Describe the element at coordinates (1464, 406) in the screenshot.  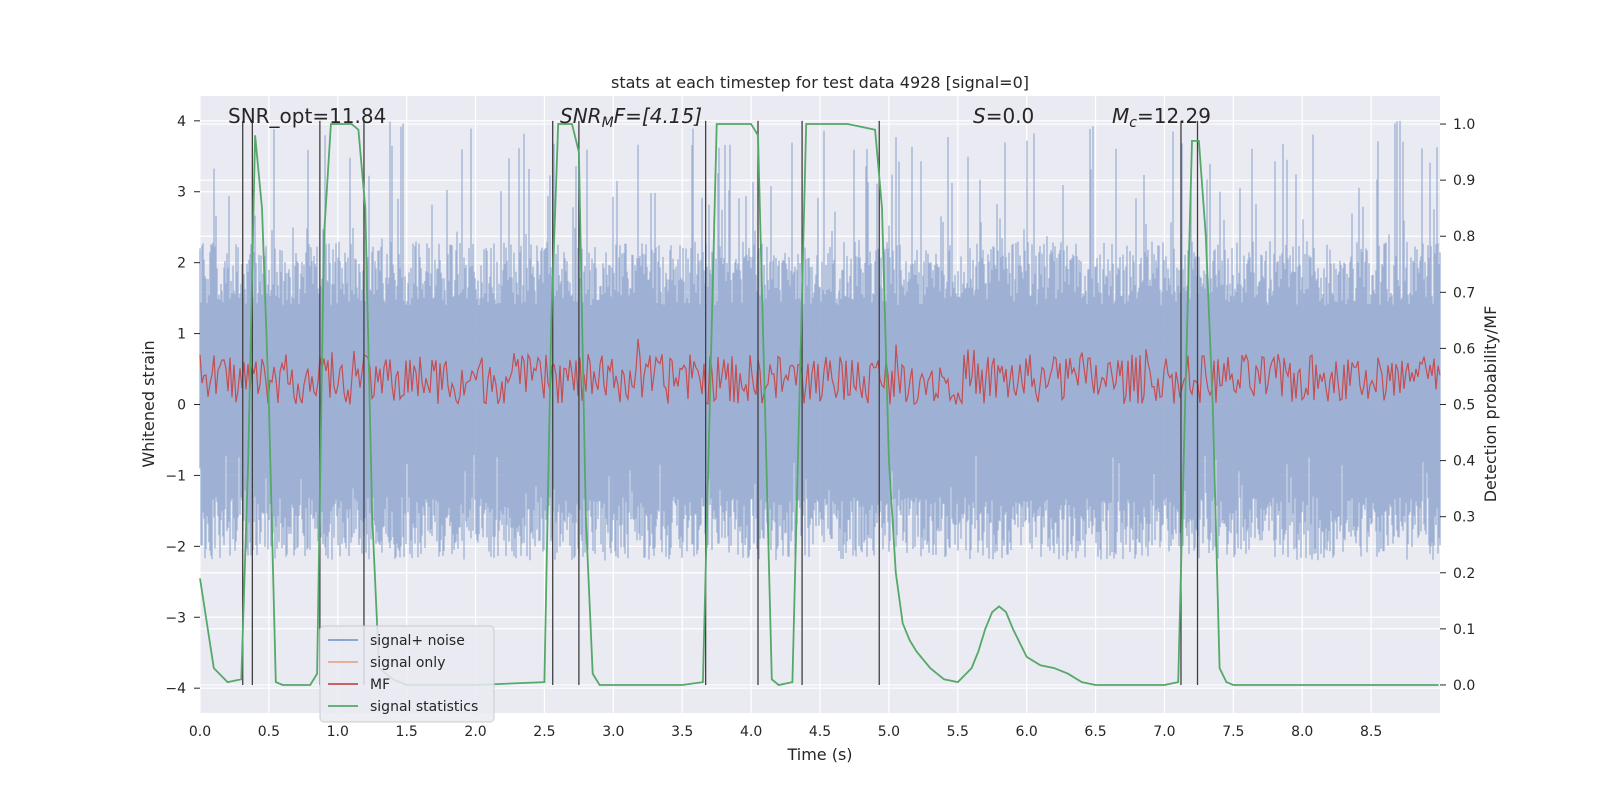
I see `y-right-tick-label: 0.5` at that location.